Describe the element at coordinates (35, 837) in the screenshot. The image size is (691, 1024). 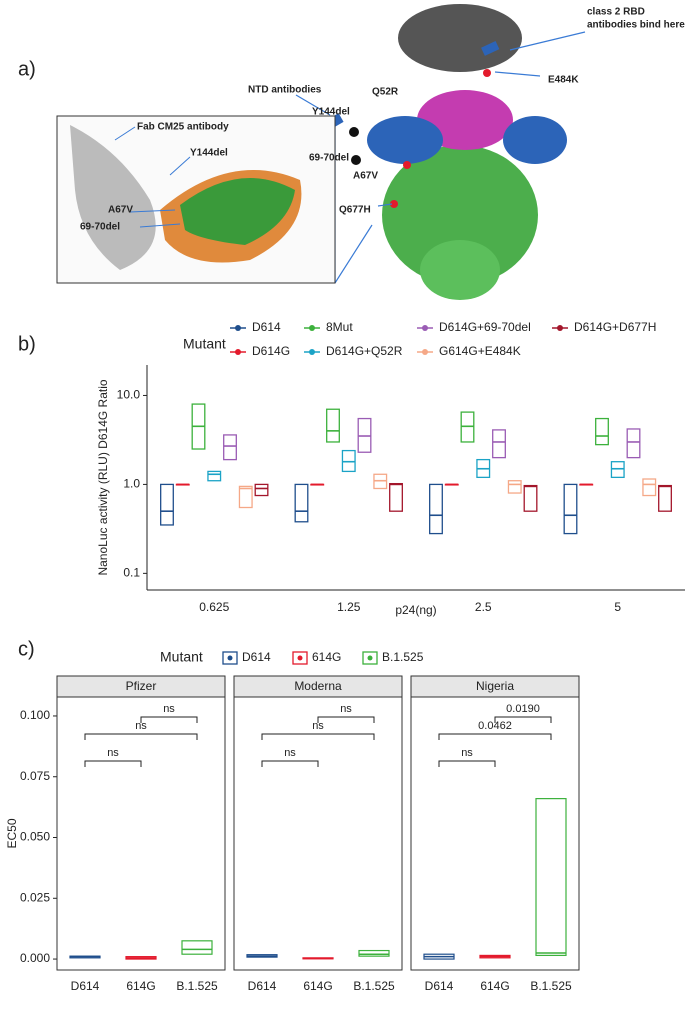
I see `y-tick-label: 0.050` at that location.